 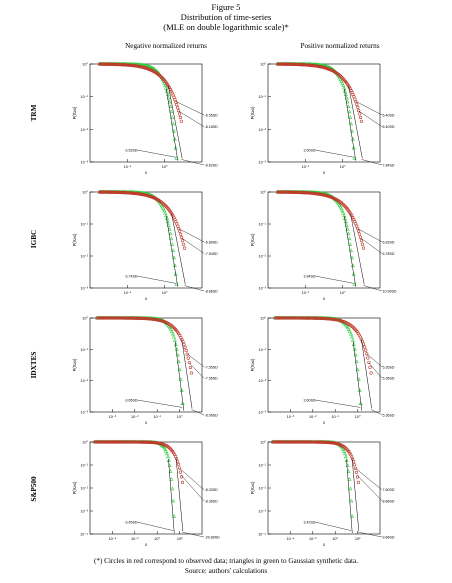 I want to click on annotation-label: -6.18SD, so click(x=212, y=127).